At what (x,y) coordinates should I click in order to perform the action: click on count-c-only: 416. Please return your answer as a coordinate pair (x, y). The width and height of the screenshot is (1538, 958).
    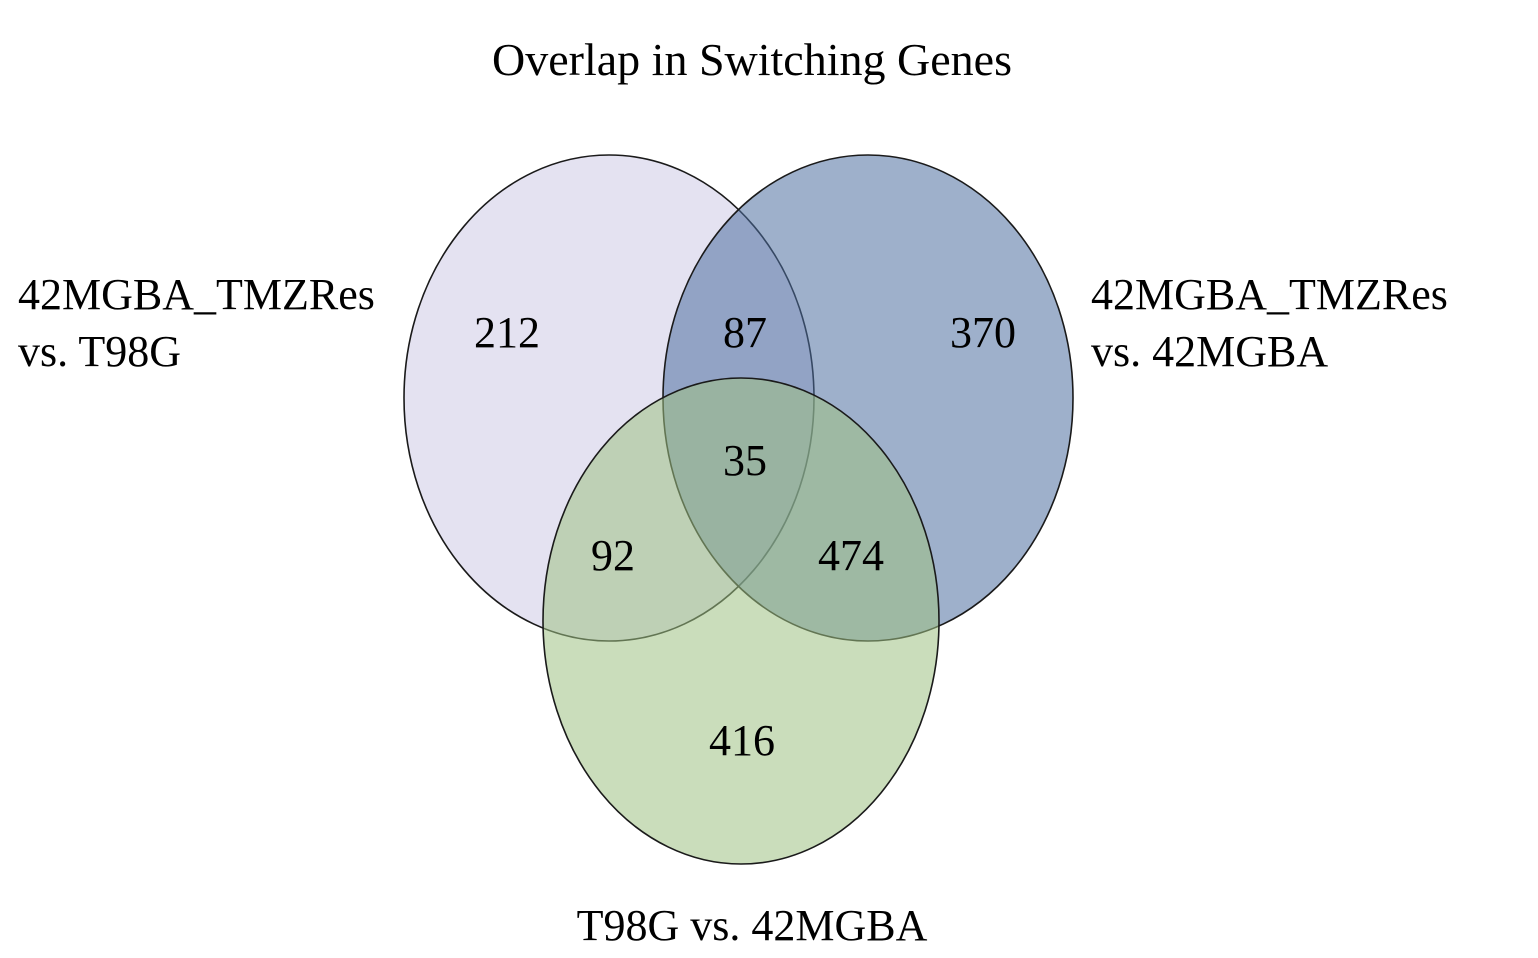
    Looking at the image, I should click on (742, 740).